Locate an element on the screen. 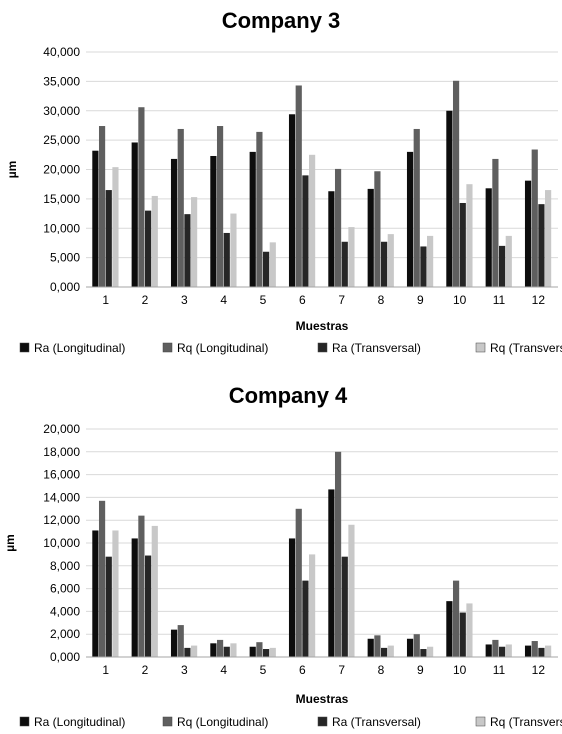  legend-label: Rq (Transversal) is located at coordinates (526, 348).